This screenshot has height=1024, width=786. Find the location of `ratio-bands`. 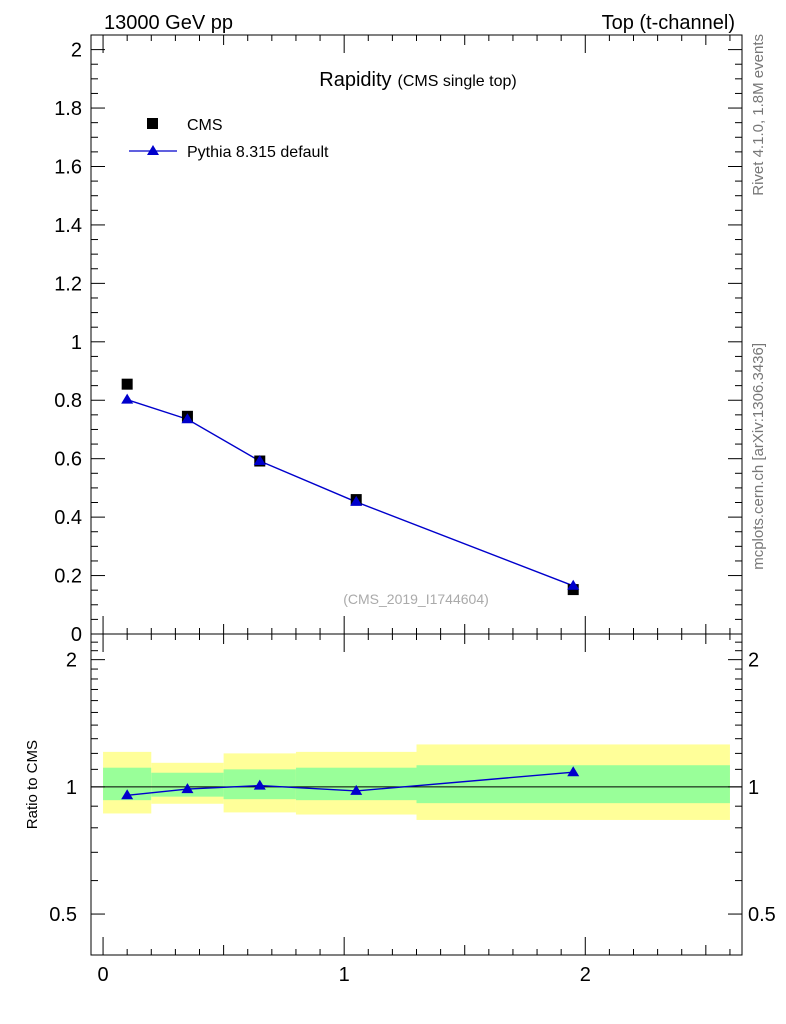

ratio-bands is located at coordinates (416, 782).